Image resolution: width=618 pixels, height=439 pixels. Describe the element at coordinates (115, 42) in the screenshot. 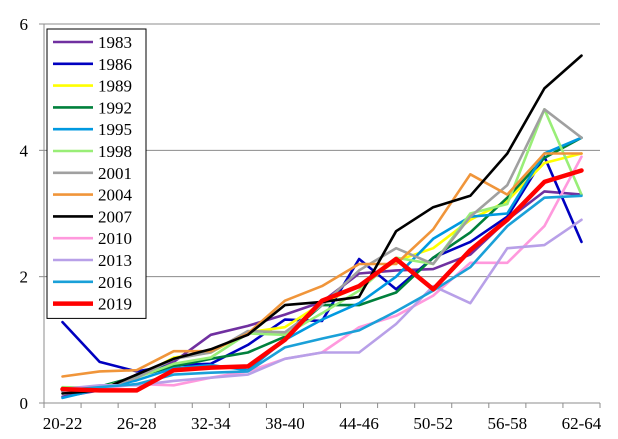

I see `legend-label-1983: 1983` at that location.